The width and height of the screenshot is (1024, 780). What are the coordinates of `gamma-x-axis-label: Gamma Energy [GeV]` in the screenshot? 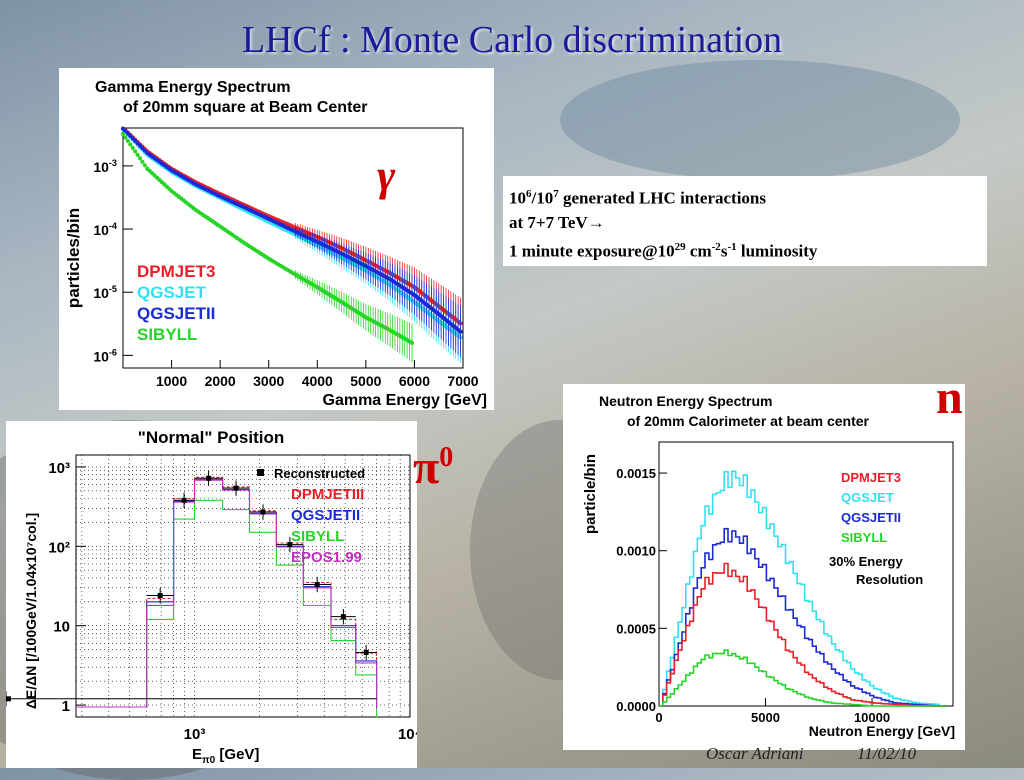 It's located at (405, 400).